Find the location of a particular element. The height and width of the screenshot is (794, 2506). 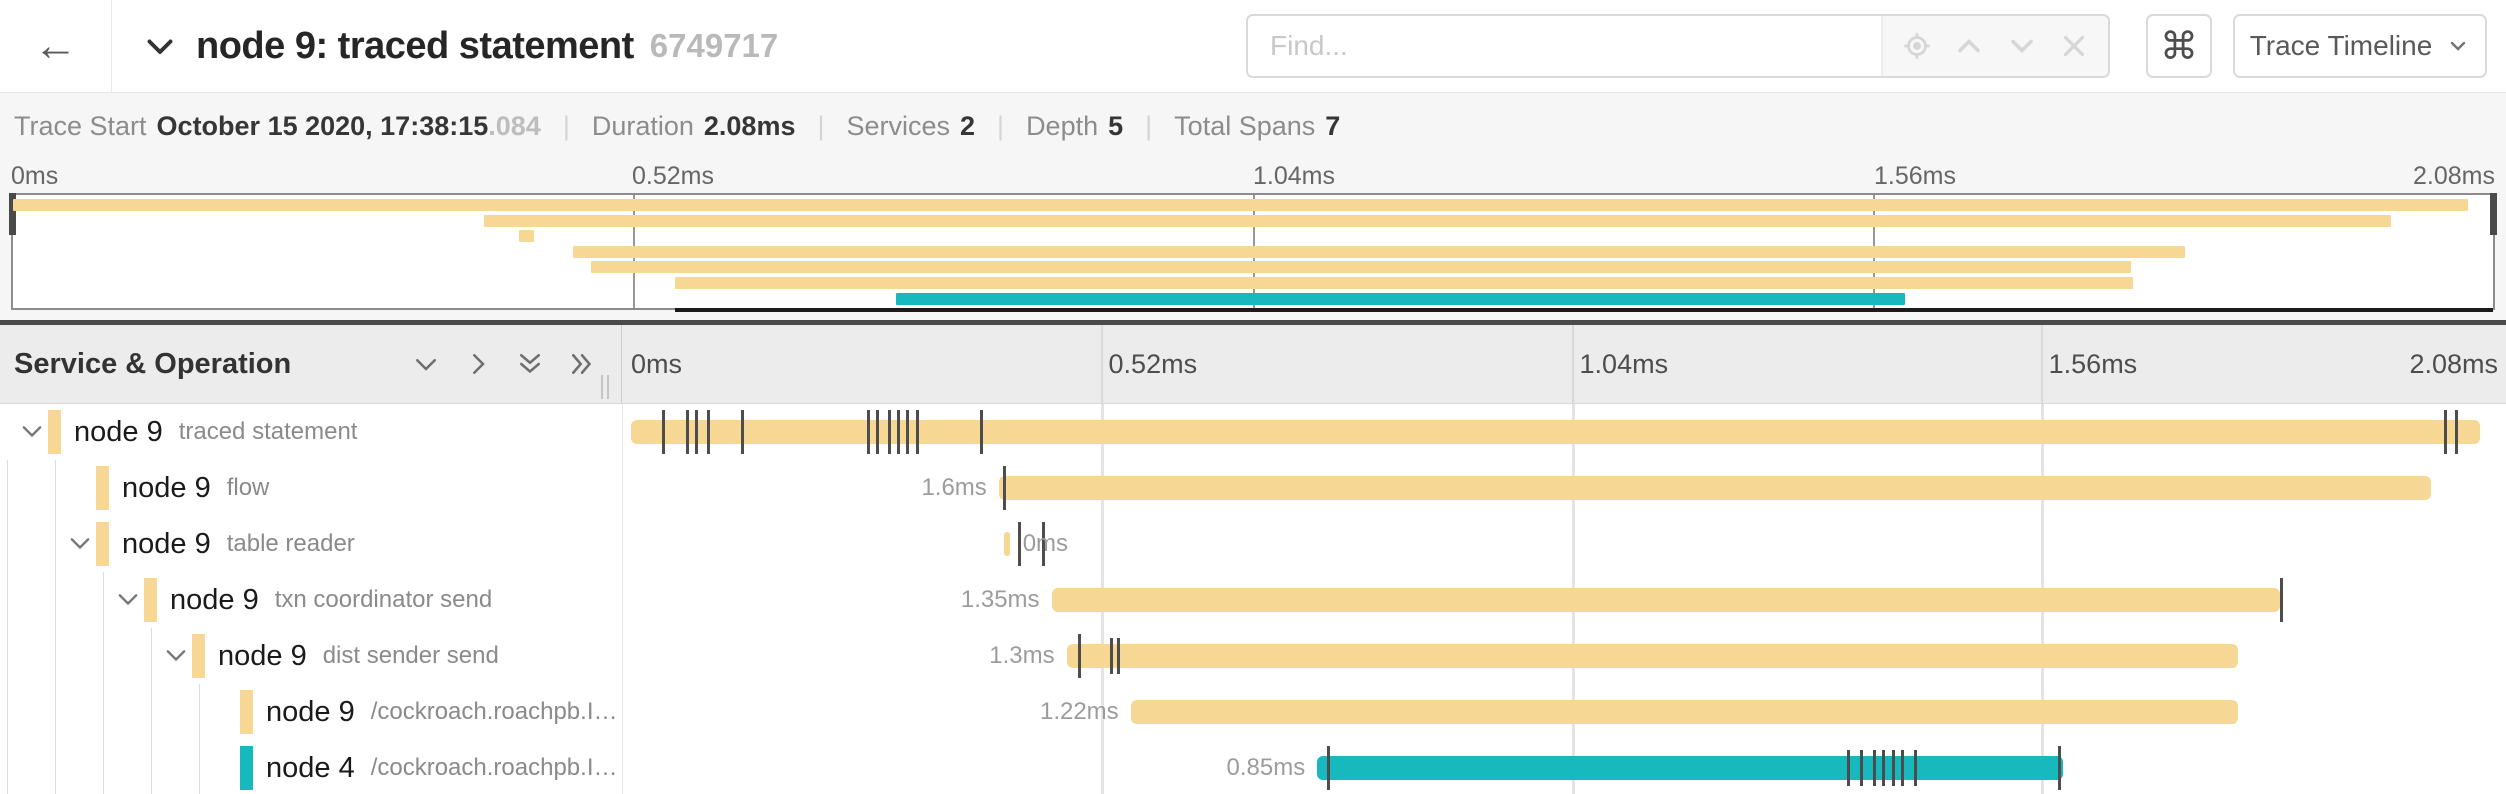

span-row: node 9 flow 1.6ms is located at coordinates (1253, 488).